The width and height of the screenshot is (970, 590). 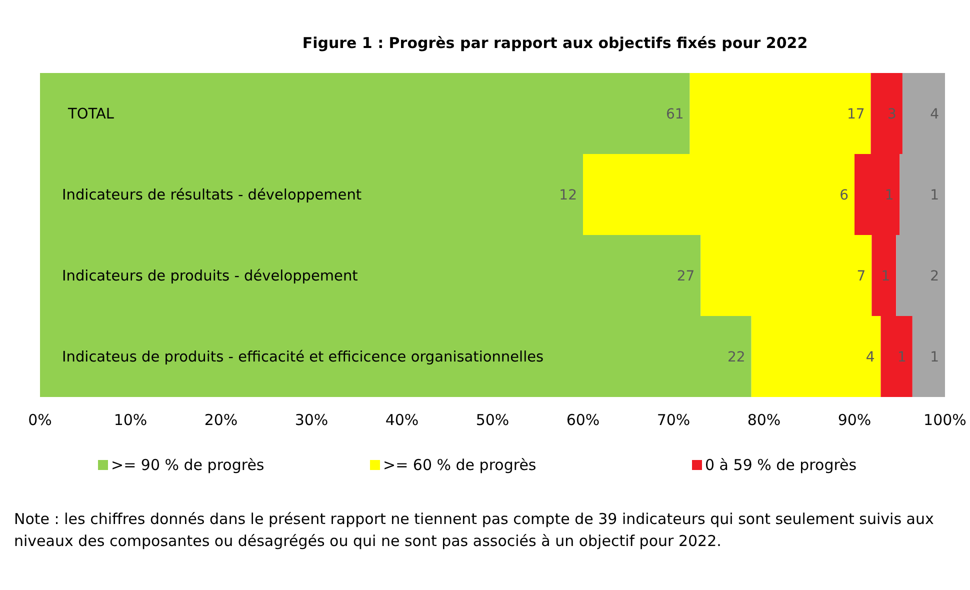 What do you see at coordinates (781, 465) in the screenshot?
I see `legend-label: 0 à 59 % de progrès` at bounding box center [781, 465].